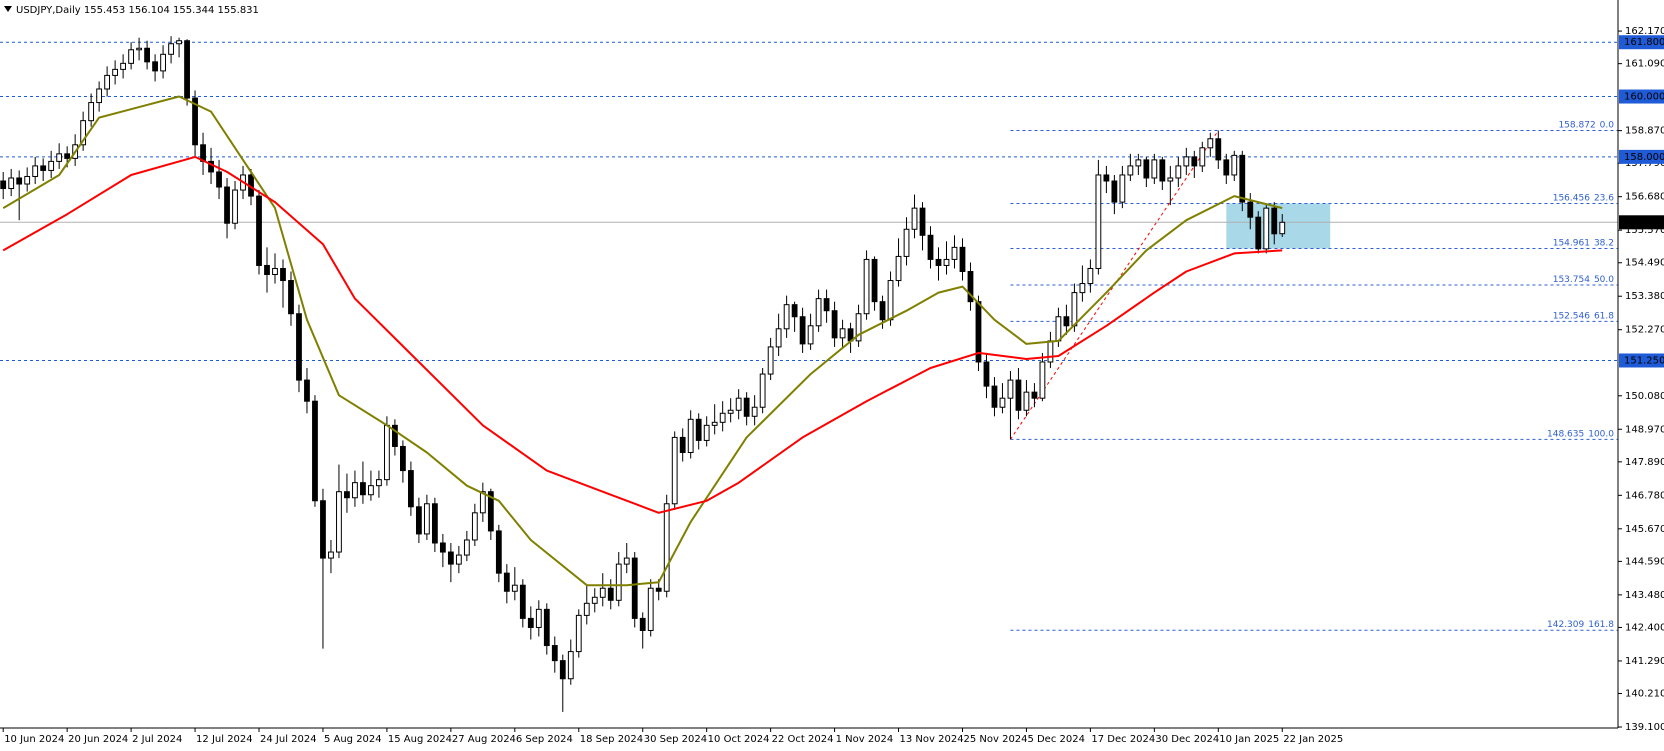 This screenshot has width=1664, height=751. Describe the element at coordinates (1580, 434) in the screenshot. I see `fib-level-label: 148.635 100.0` at that location.